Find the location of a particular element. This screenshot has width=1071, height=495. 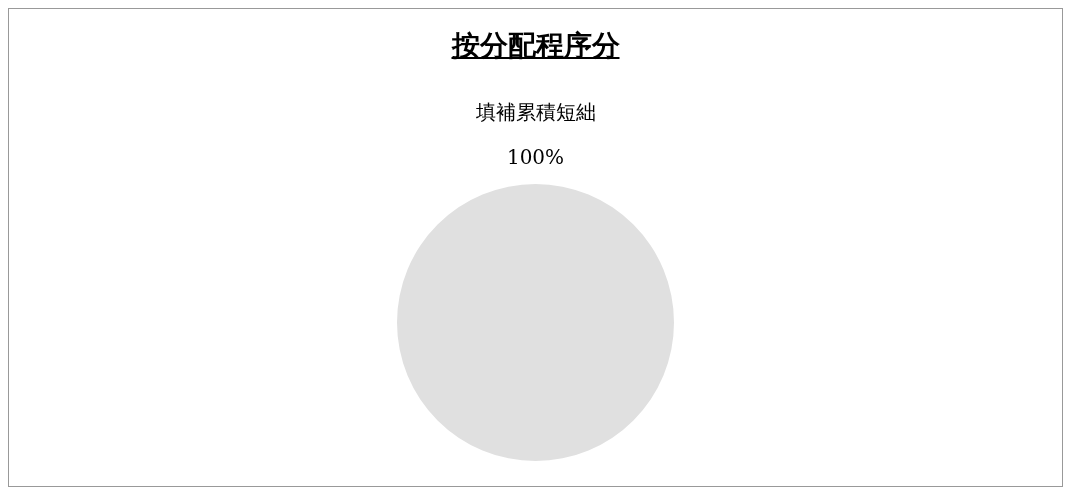

chart-title: 按分配程序分 is located at coordinates (535, 46).